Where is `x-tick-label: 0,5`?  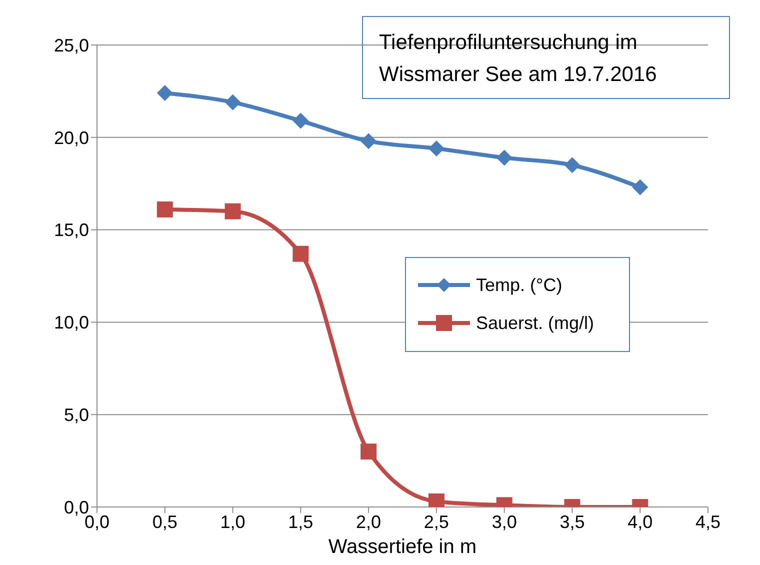
x-tick-label: 0,5 is located at coordinates (165, 522).